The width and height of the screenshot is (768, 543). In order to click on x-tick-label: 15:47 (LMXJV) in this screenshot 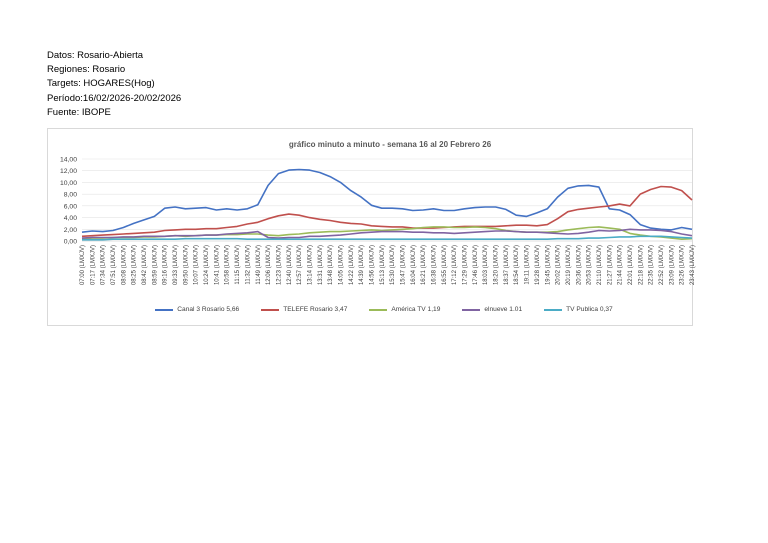, I will do `click(404, 265)`.